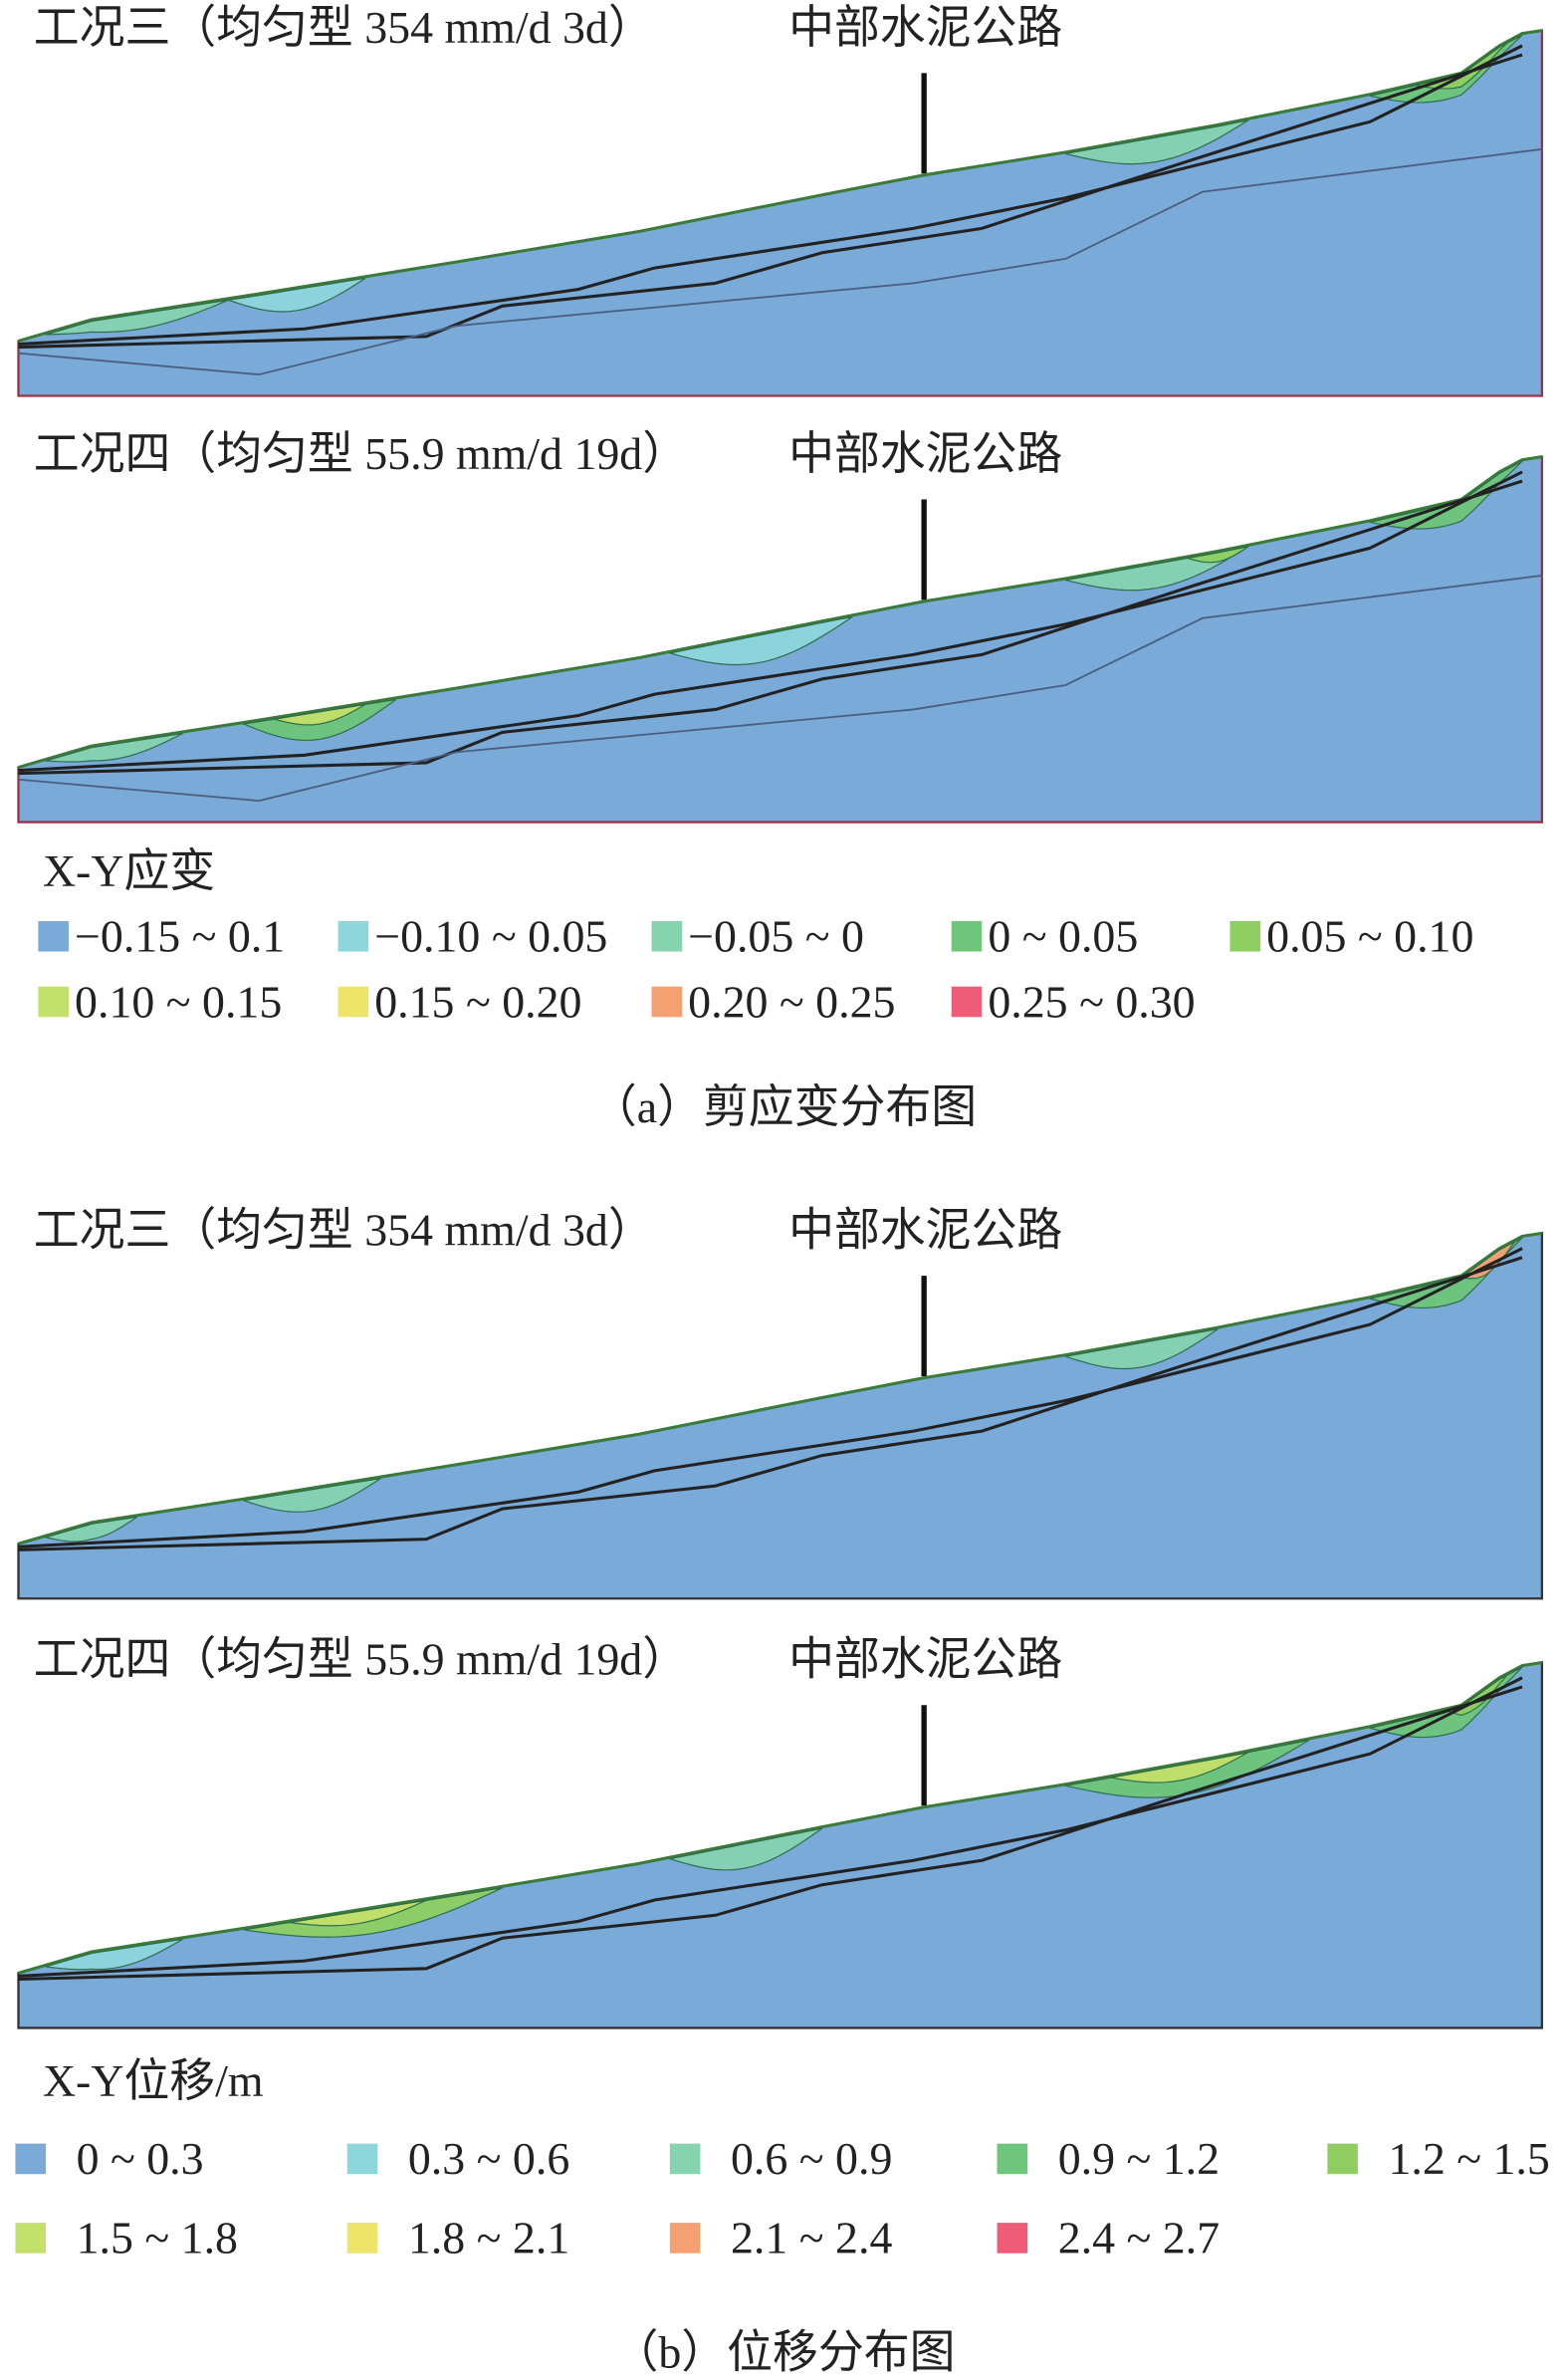 The image size is (1568, 2380). What do you see at coordinates (811, 2158) in the screenshot?
I see `legend-label: 0.6 ~ 0.9` at bounding box center [811, 2158].